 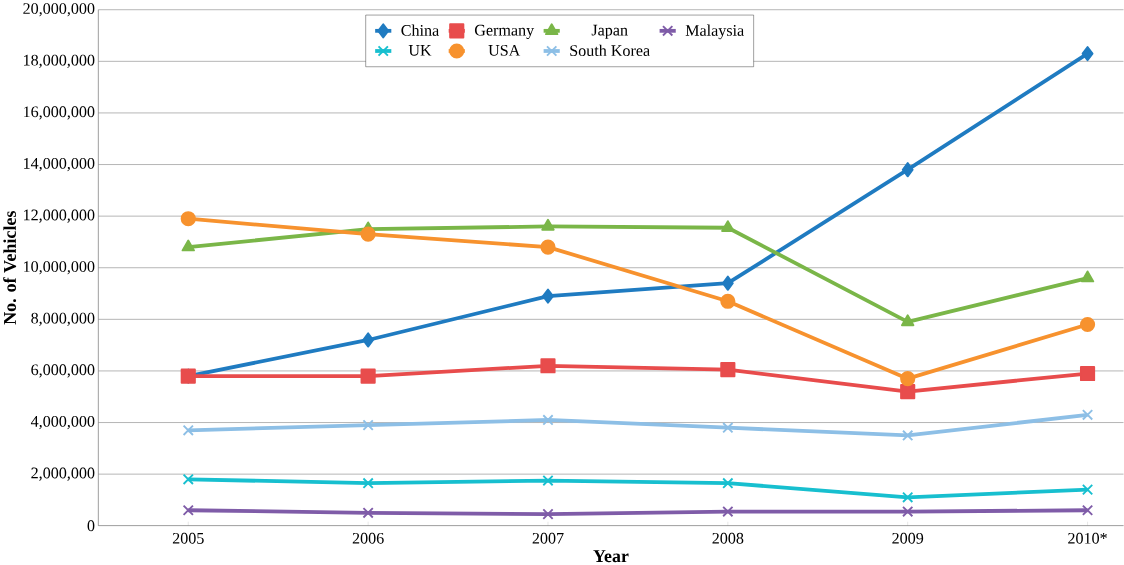 I want to click on x-tick-label: 2009, so click(x=908, y=538).